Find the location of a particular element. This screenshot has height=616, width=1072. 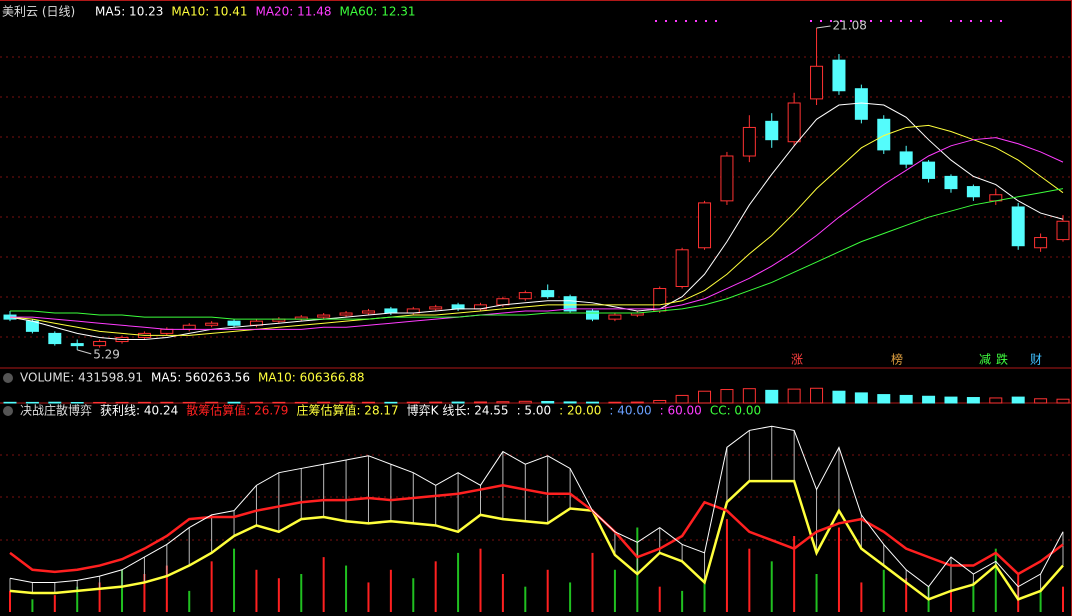

legend-entry: : 60.00 is located at coordinates (681, 411).